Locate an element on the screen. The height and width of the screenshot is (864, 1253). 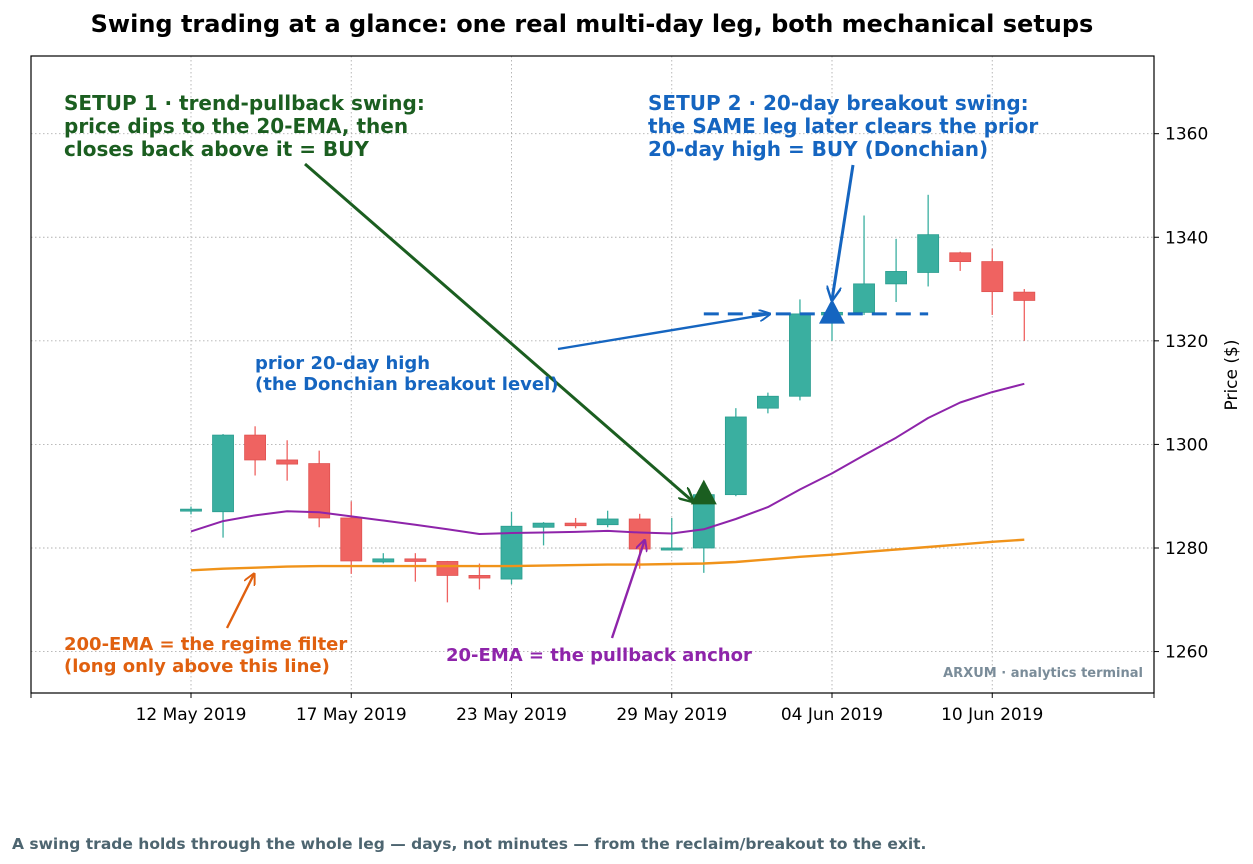
x-tick-label: 17 May 2019 is located at coordinates (351, 715).